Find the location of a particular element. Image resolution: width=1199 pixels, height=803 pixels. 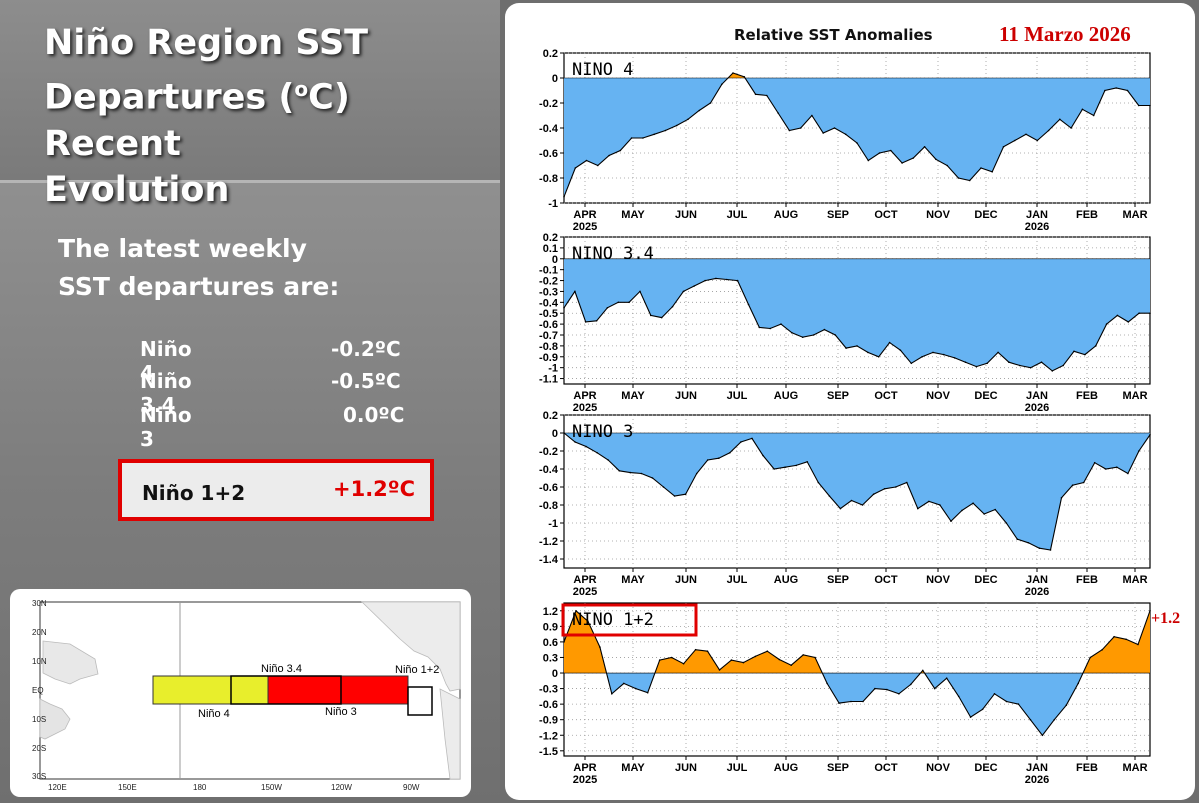

y-tick-label: -1.4 is located at coordinates (549, 560).